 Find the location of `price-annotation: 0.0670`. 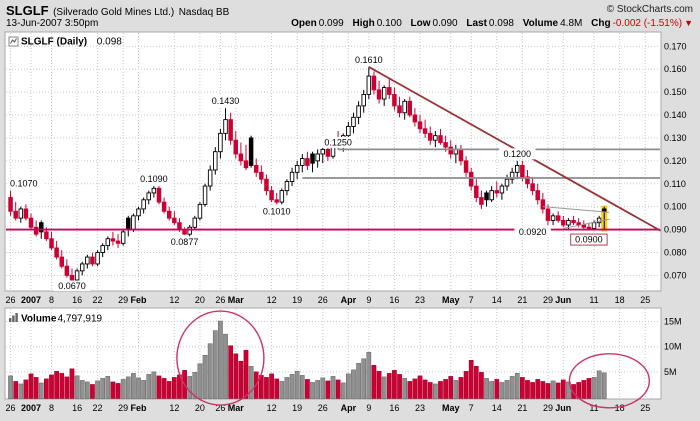

price-annotation: 0.0670 is located at coordinates (72, 286).